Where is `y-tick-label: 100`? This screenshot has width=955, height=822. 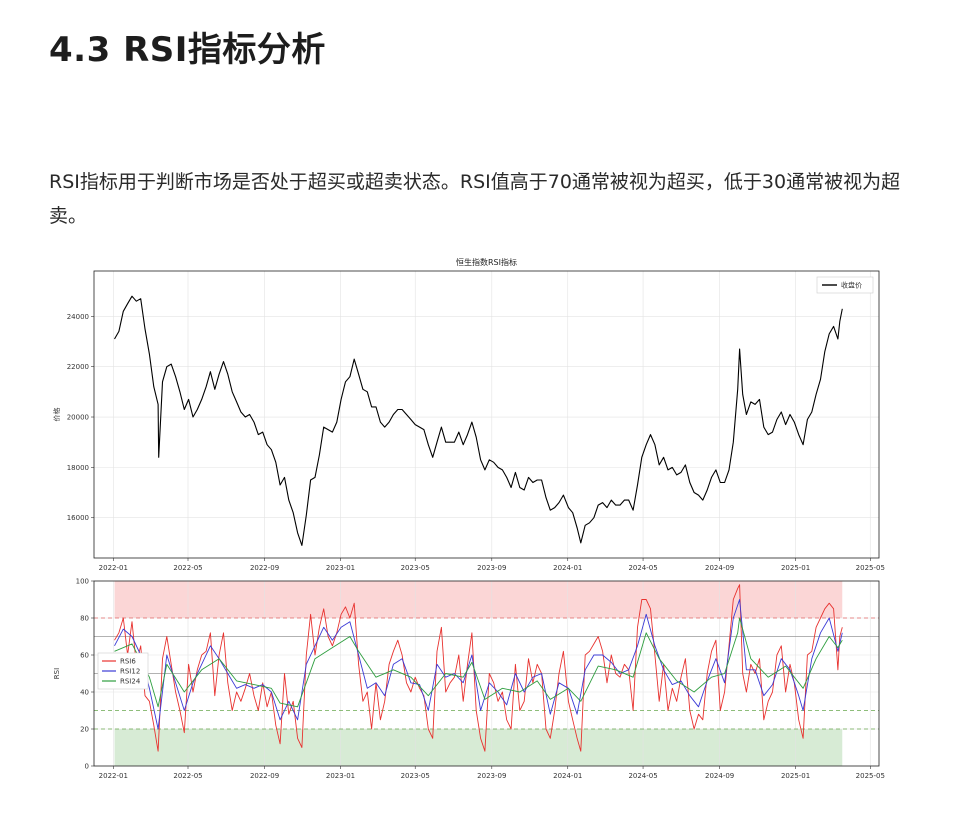 y-tick-label: 100 is located at coordinates (82, 582).